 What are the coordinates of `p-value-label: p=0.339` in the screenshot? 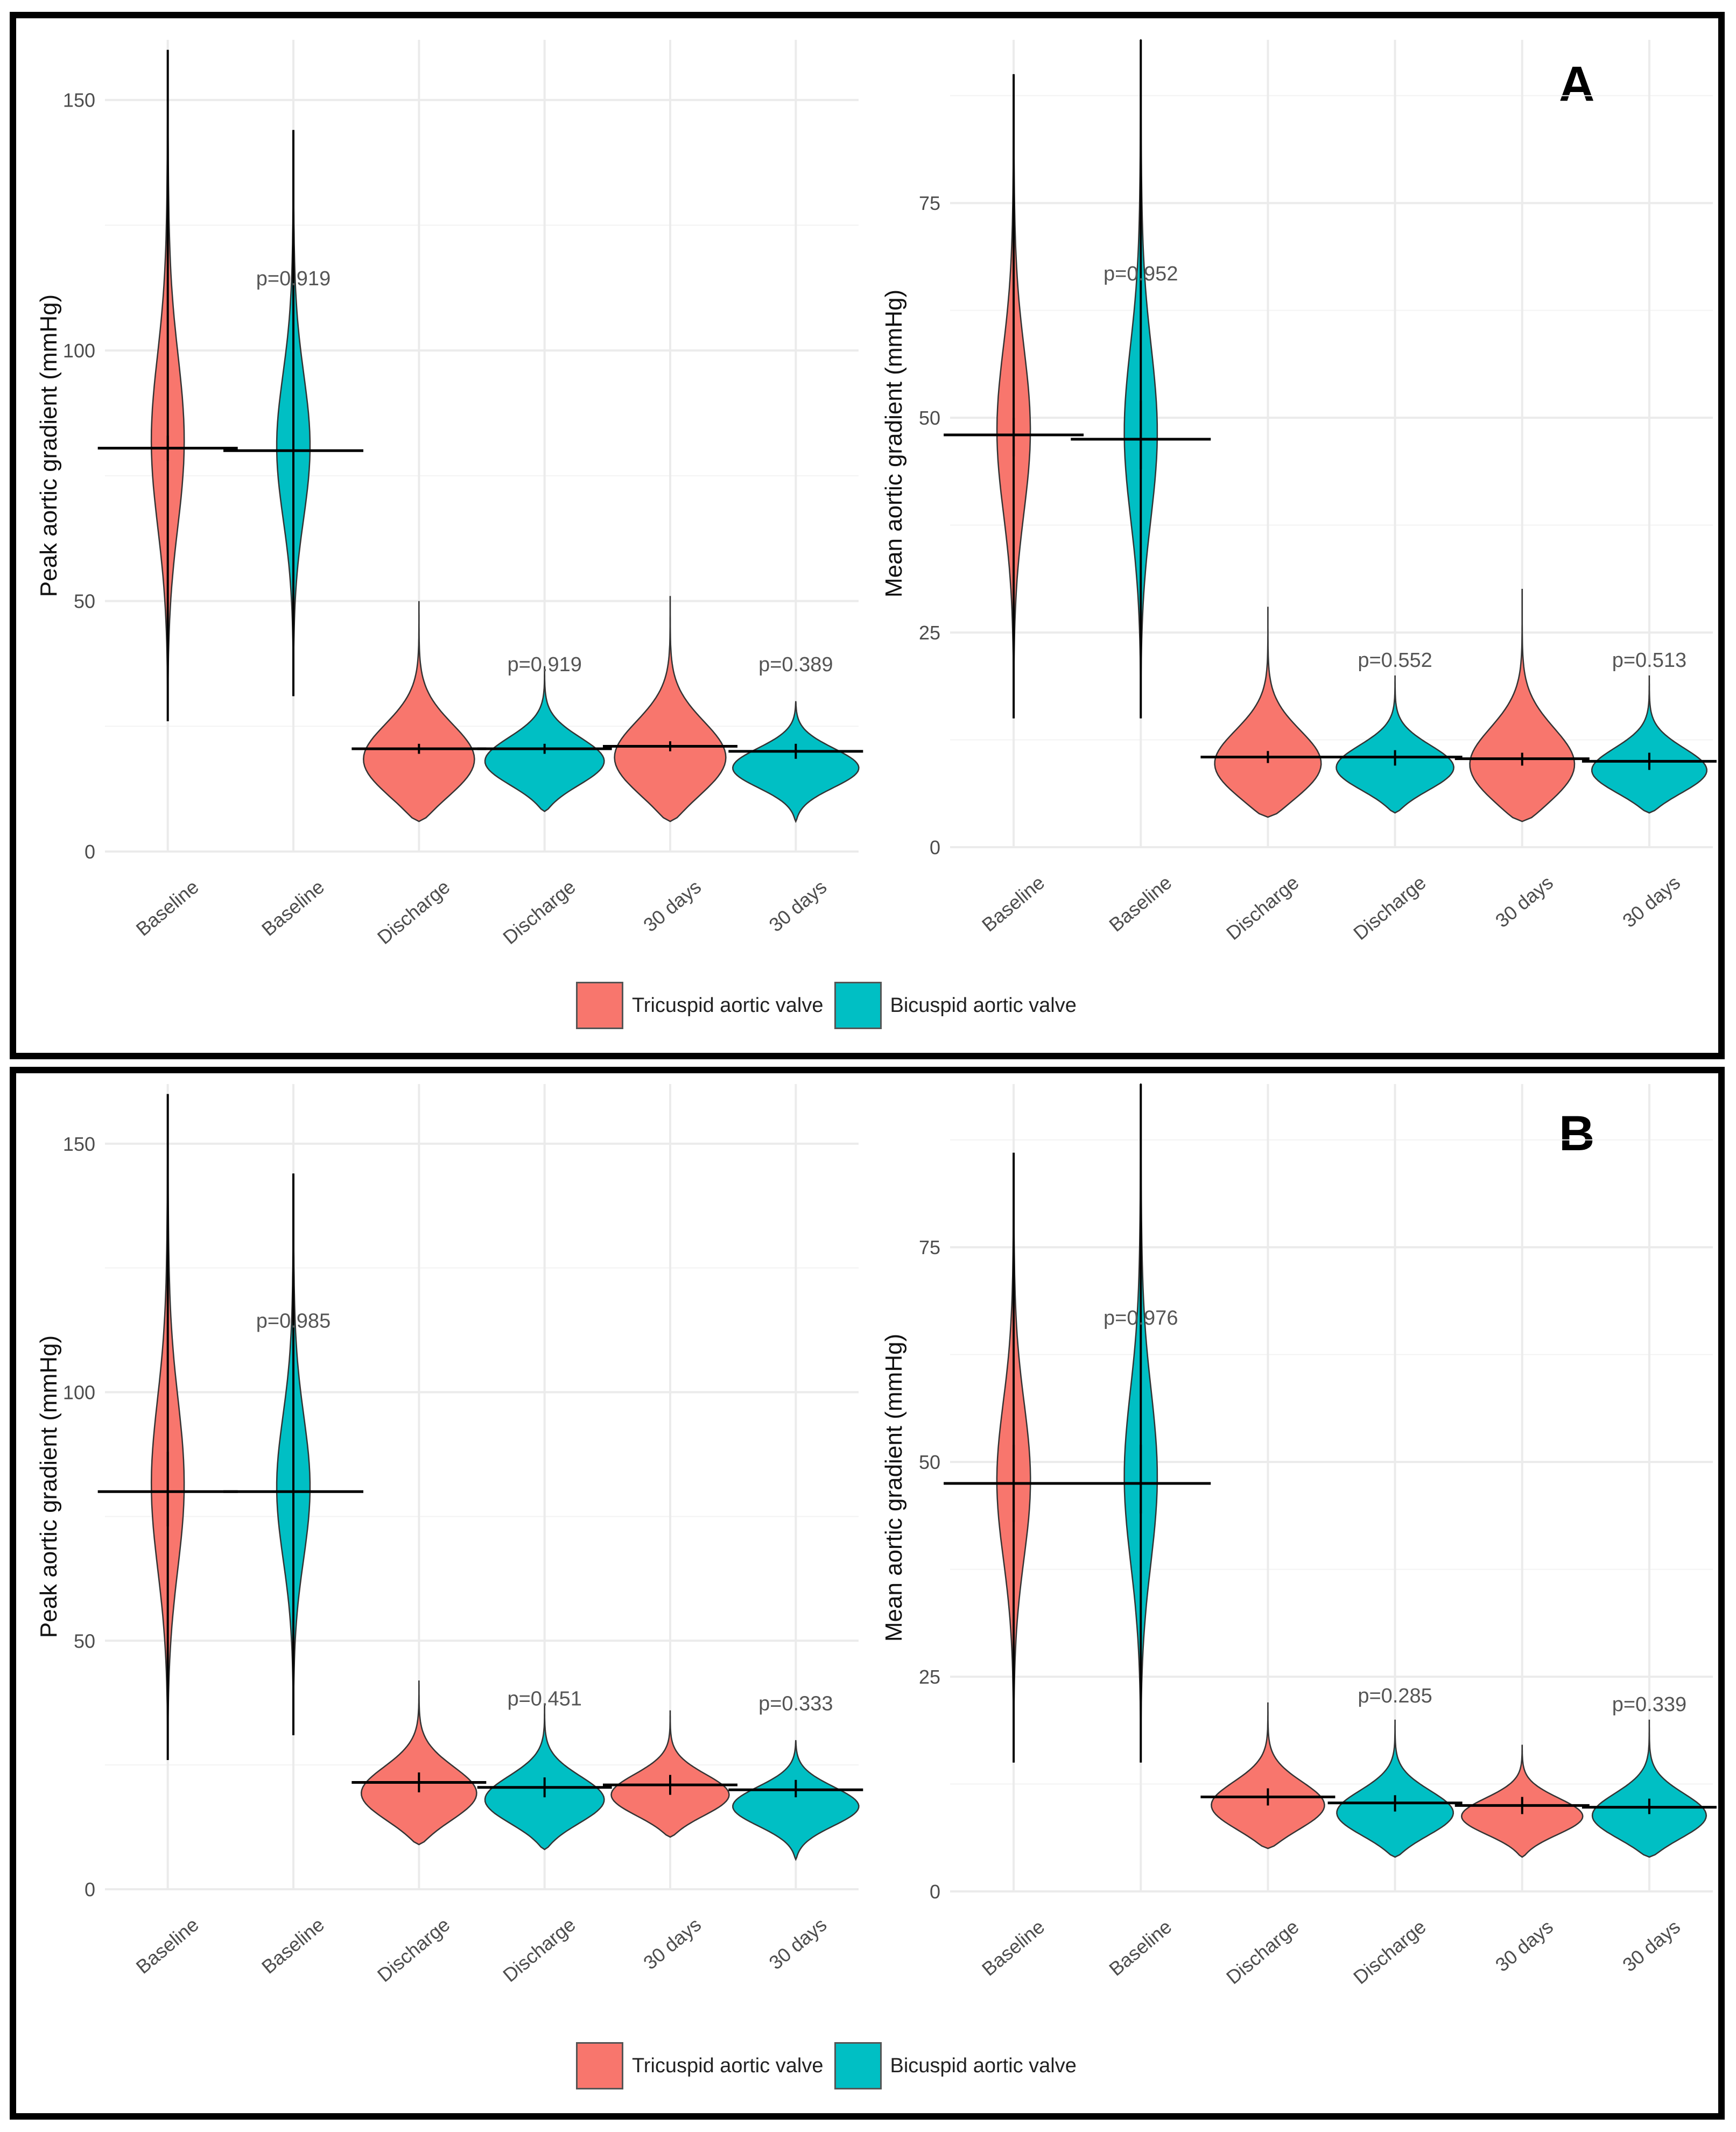 It's located at (1649, 1704).